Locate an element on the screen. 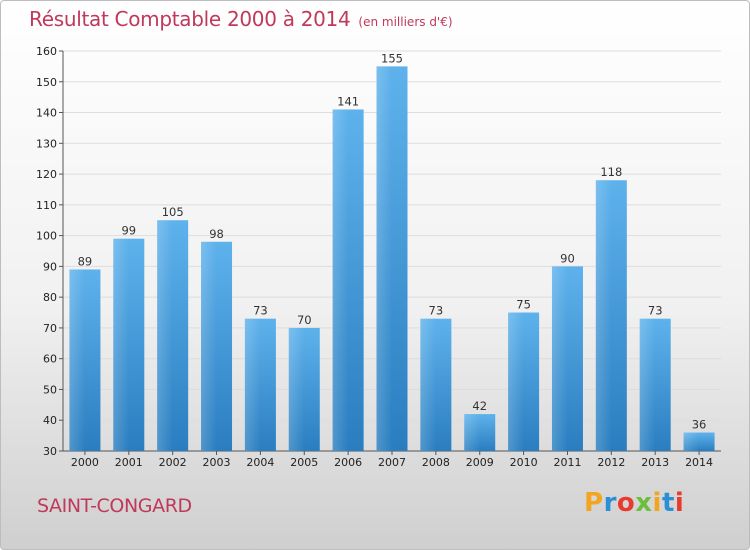 Image resolution: width=750 pixels, height=550 pixels. x-tick-label: 2004 is located at coordinates (260, 462).